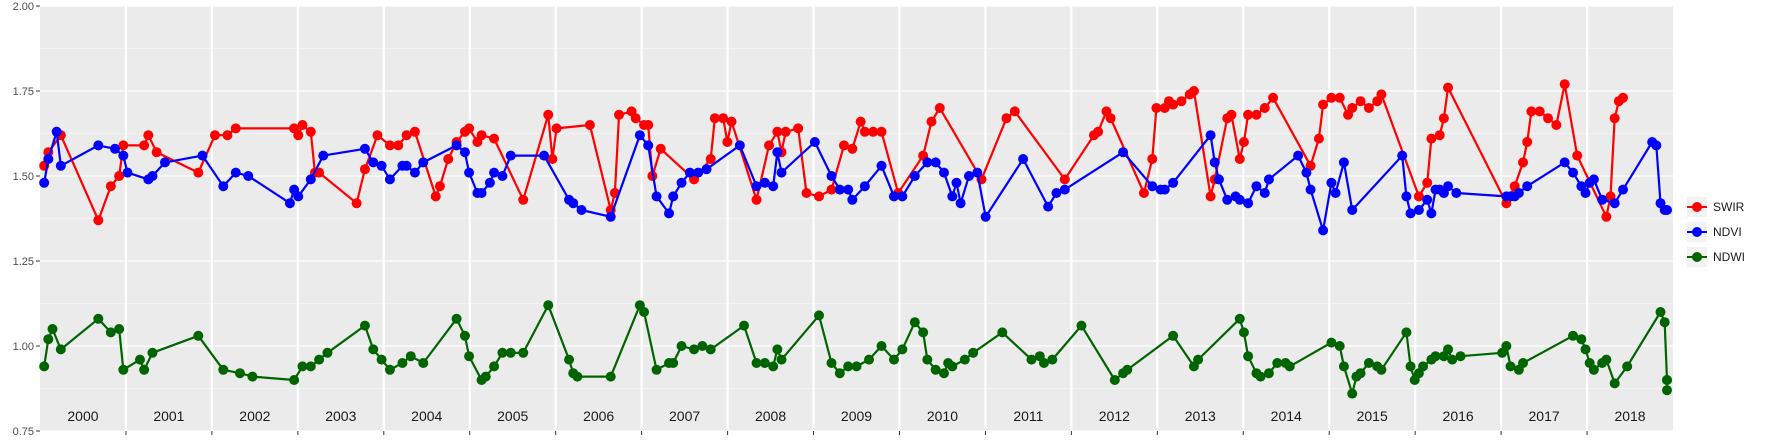 This screenshot has width=1773, height=442. Describe the element at coordinates (1716, 207) in the screenshot. I see `legend-item-swir: SWIR` at that location.